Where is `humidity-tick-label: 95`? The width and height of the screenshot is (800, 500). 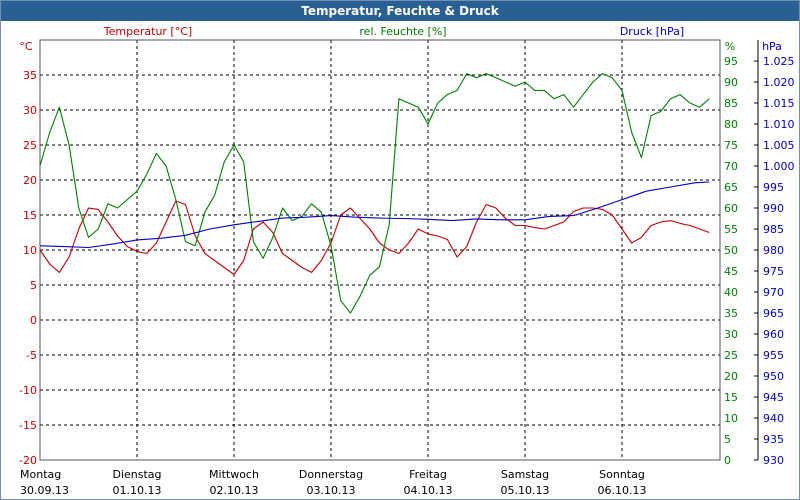 humidity-tick-label: 95 is located at coordinates (731, 61).